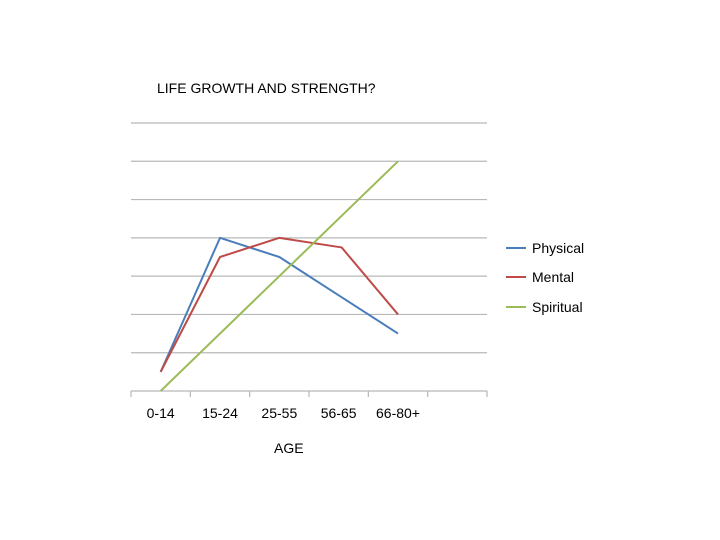 The height and width of the screenshot is (540, 720). What do you see at coordinates (398, 413) in the screenshot?
I see `x-tick-label: 66-80+` at bounding box center [398, 413].